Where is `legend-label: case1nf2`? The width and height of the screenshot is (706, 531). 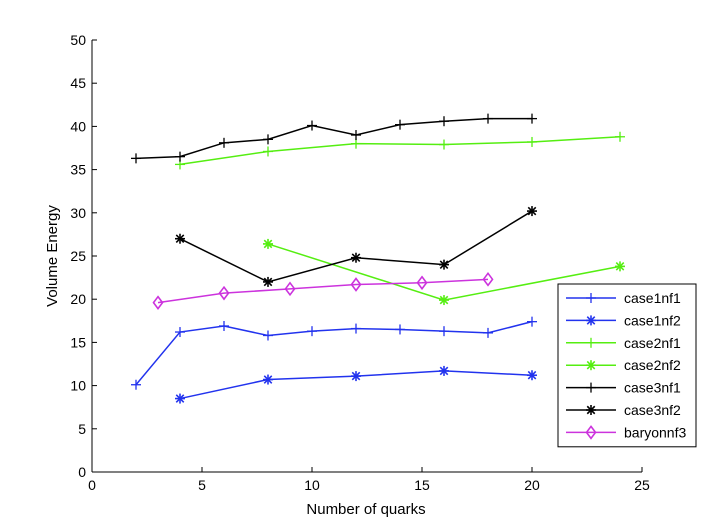
legend-label: case1nf2 is located at coordinates (652, 320).